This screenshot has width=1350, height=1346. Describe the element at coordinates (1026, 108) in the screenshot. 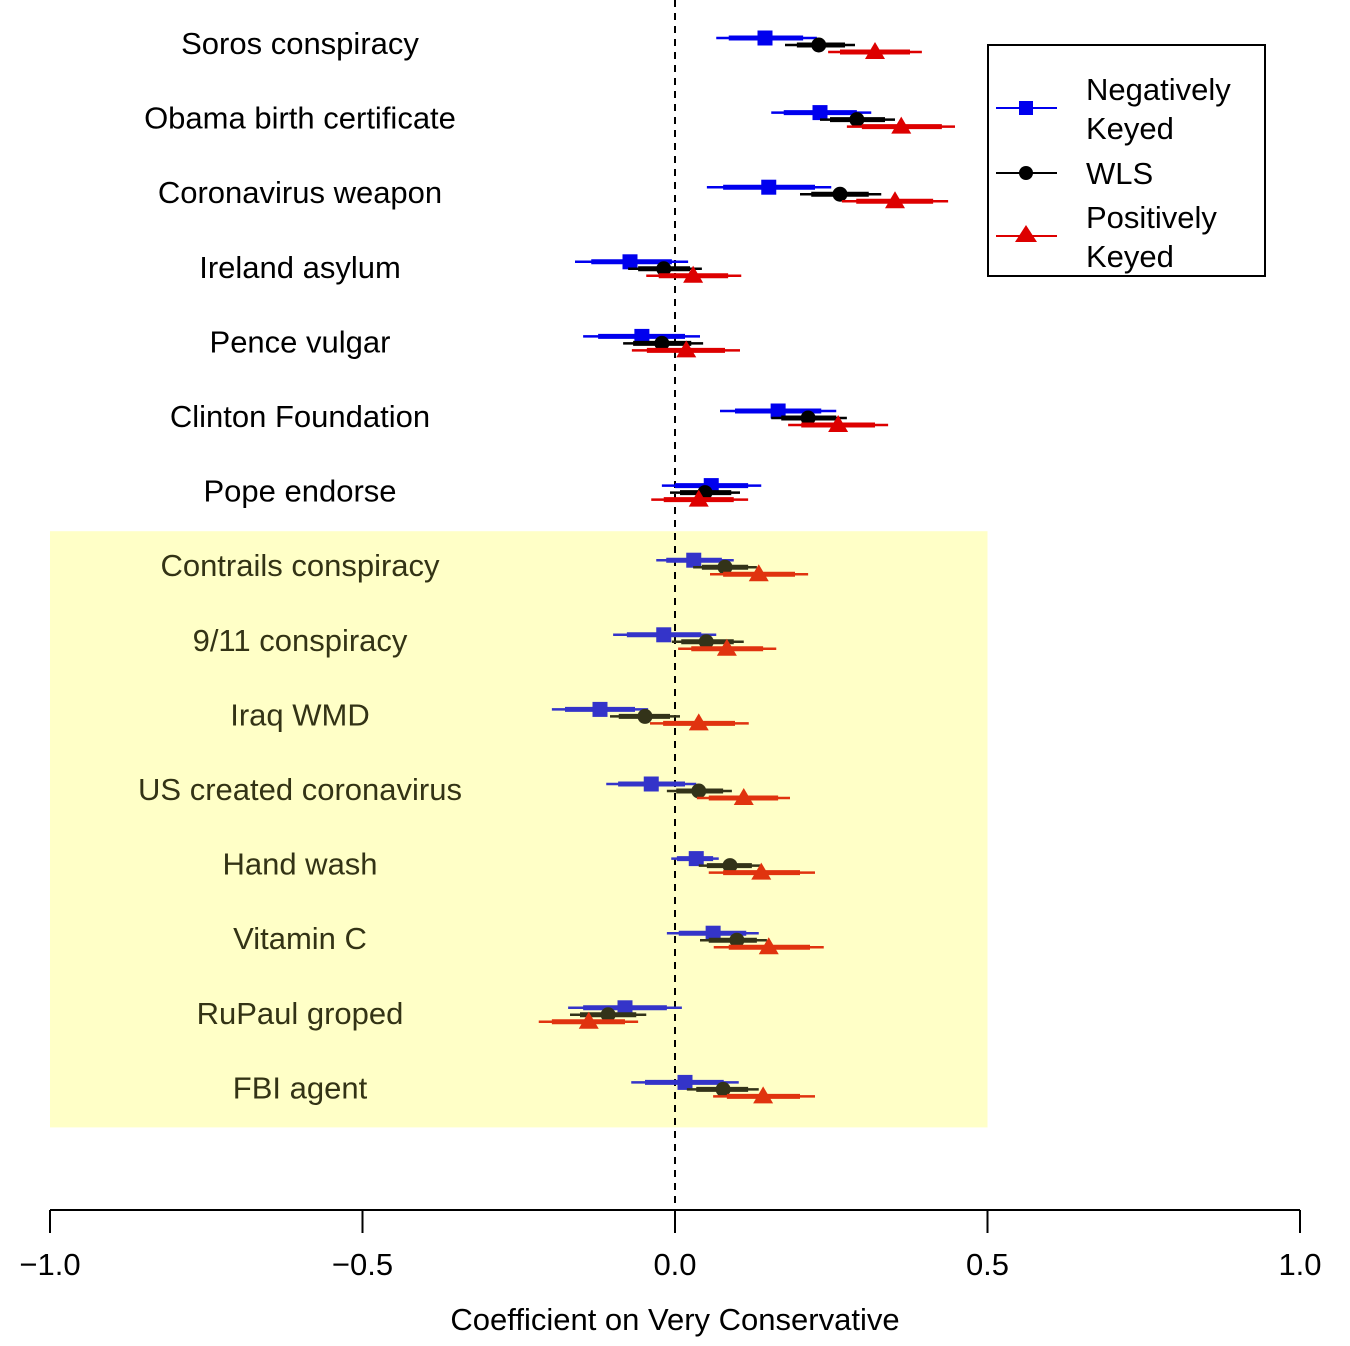

I see `legend-square-icon` at that location.